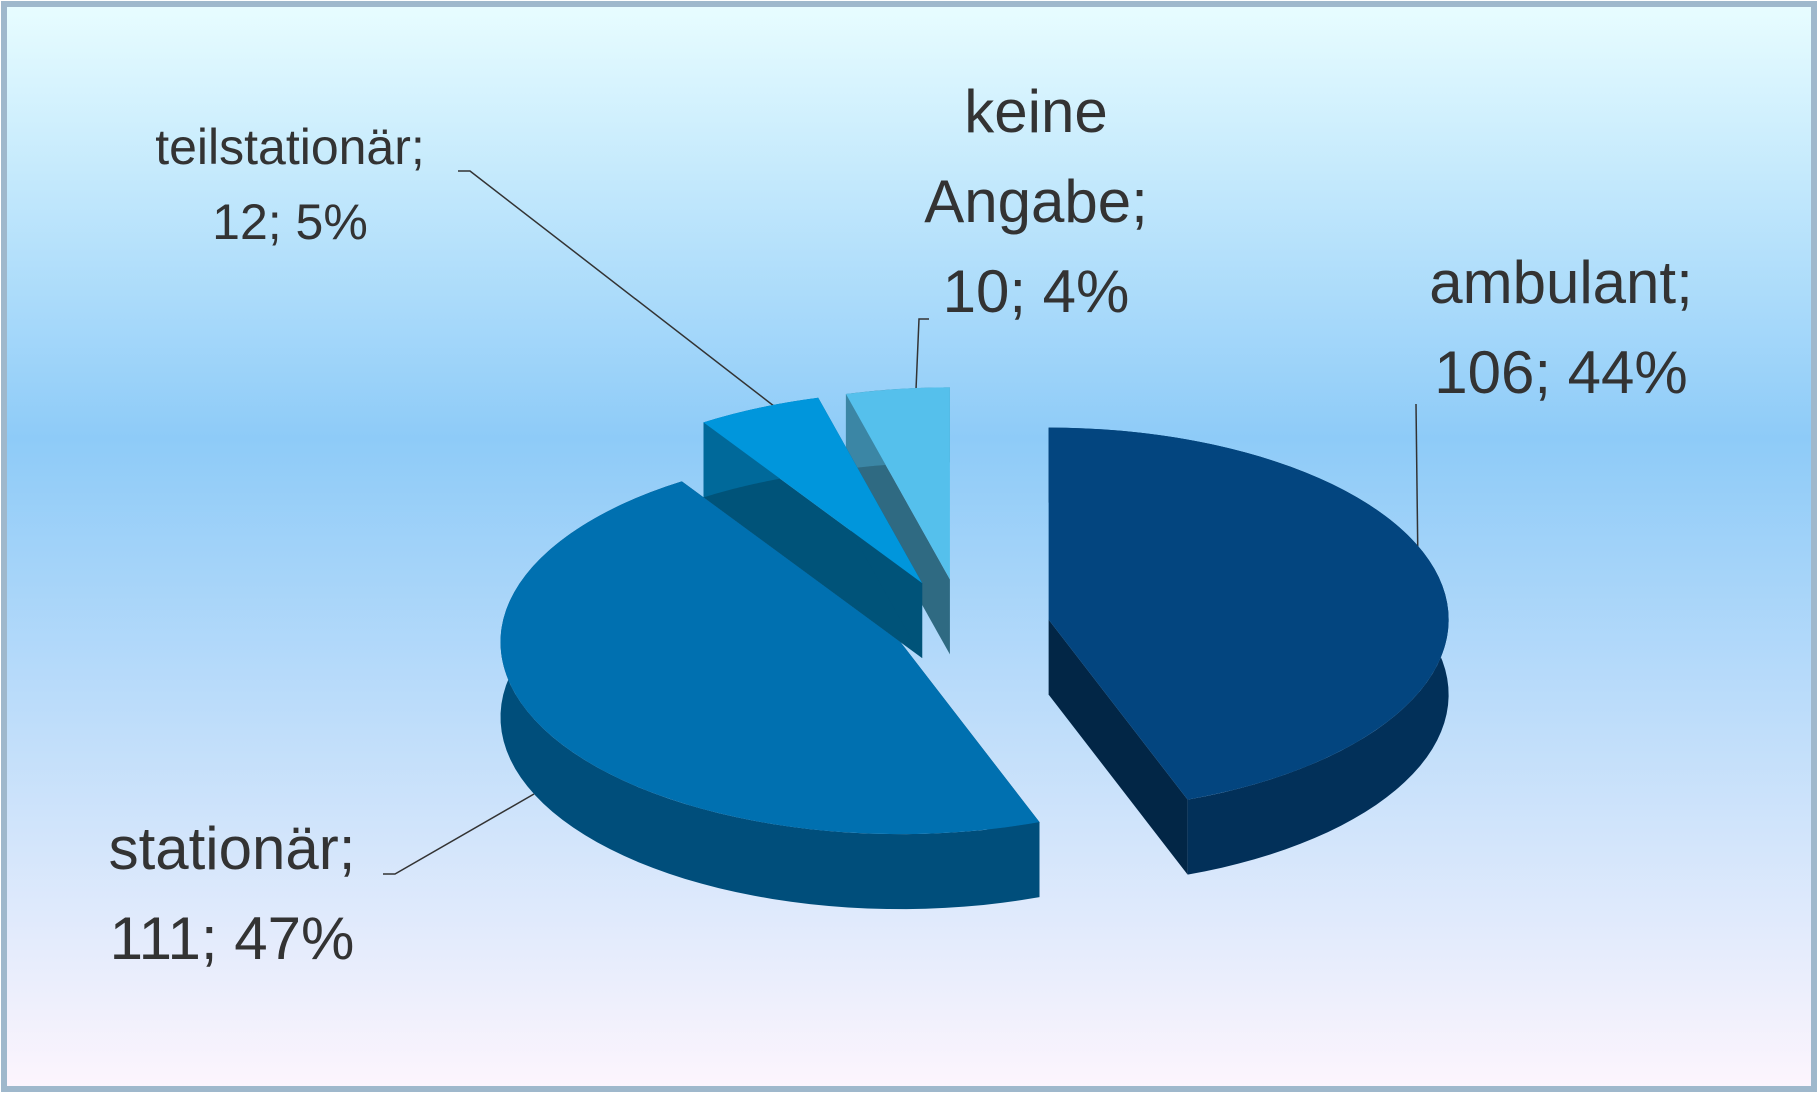 The image size is (1820, 1098). Describe the element at coordinates (232, 848) in the screenshot. I see `category-label: stationär;` at that location.